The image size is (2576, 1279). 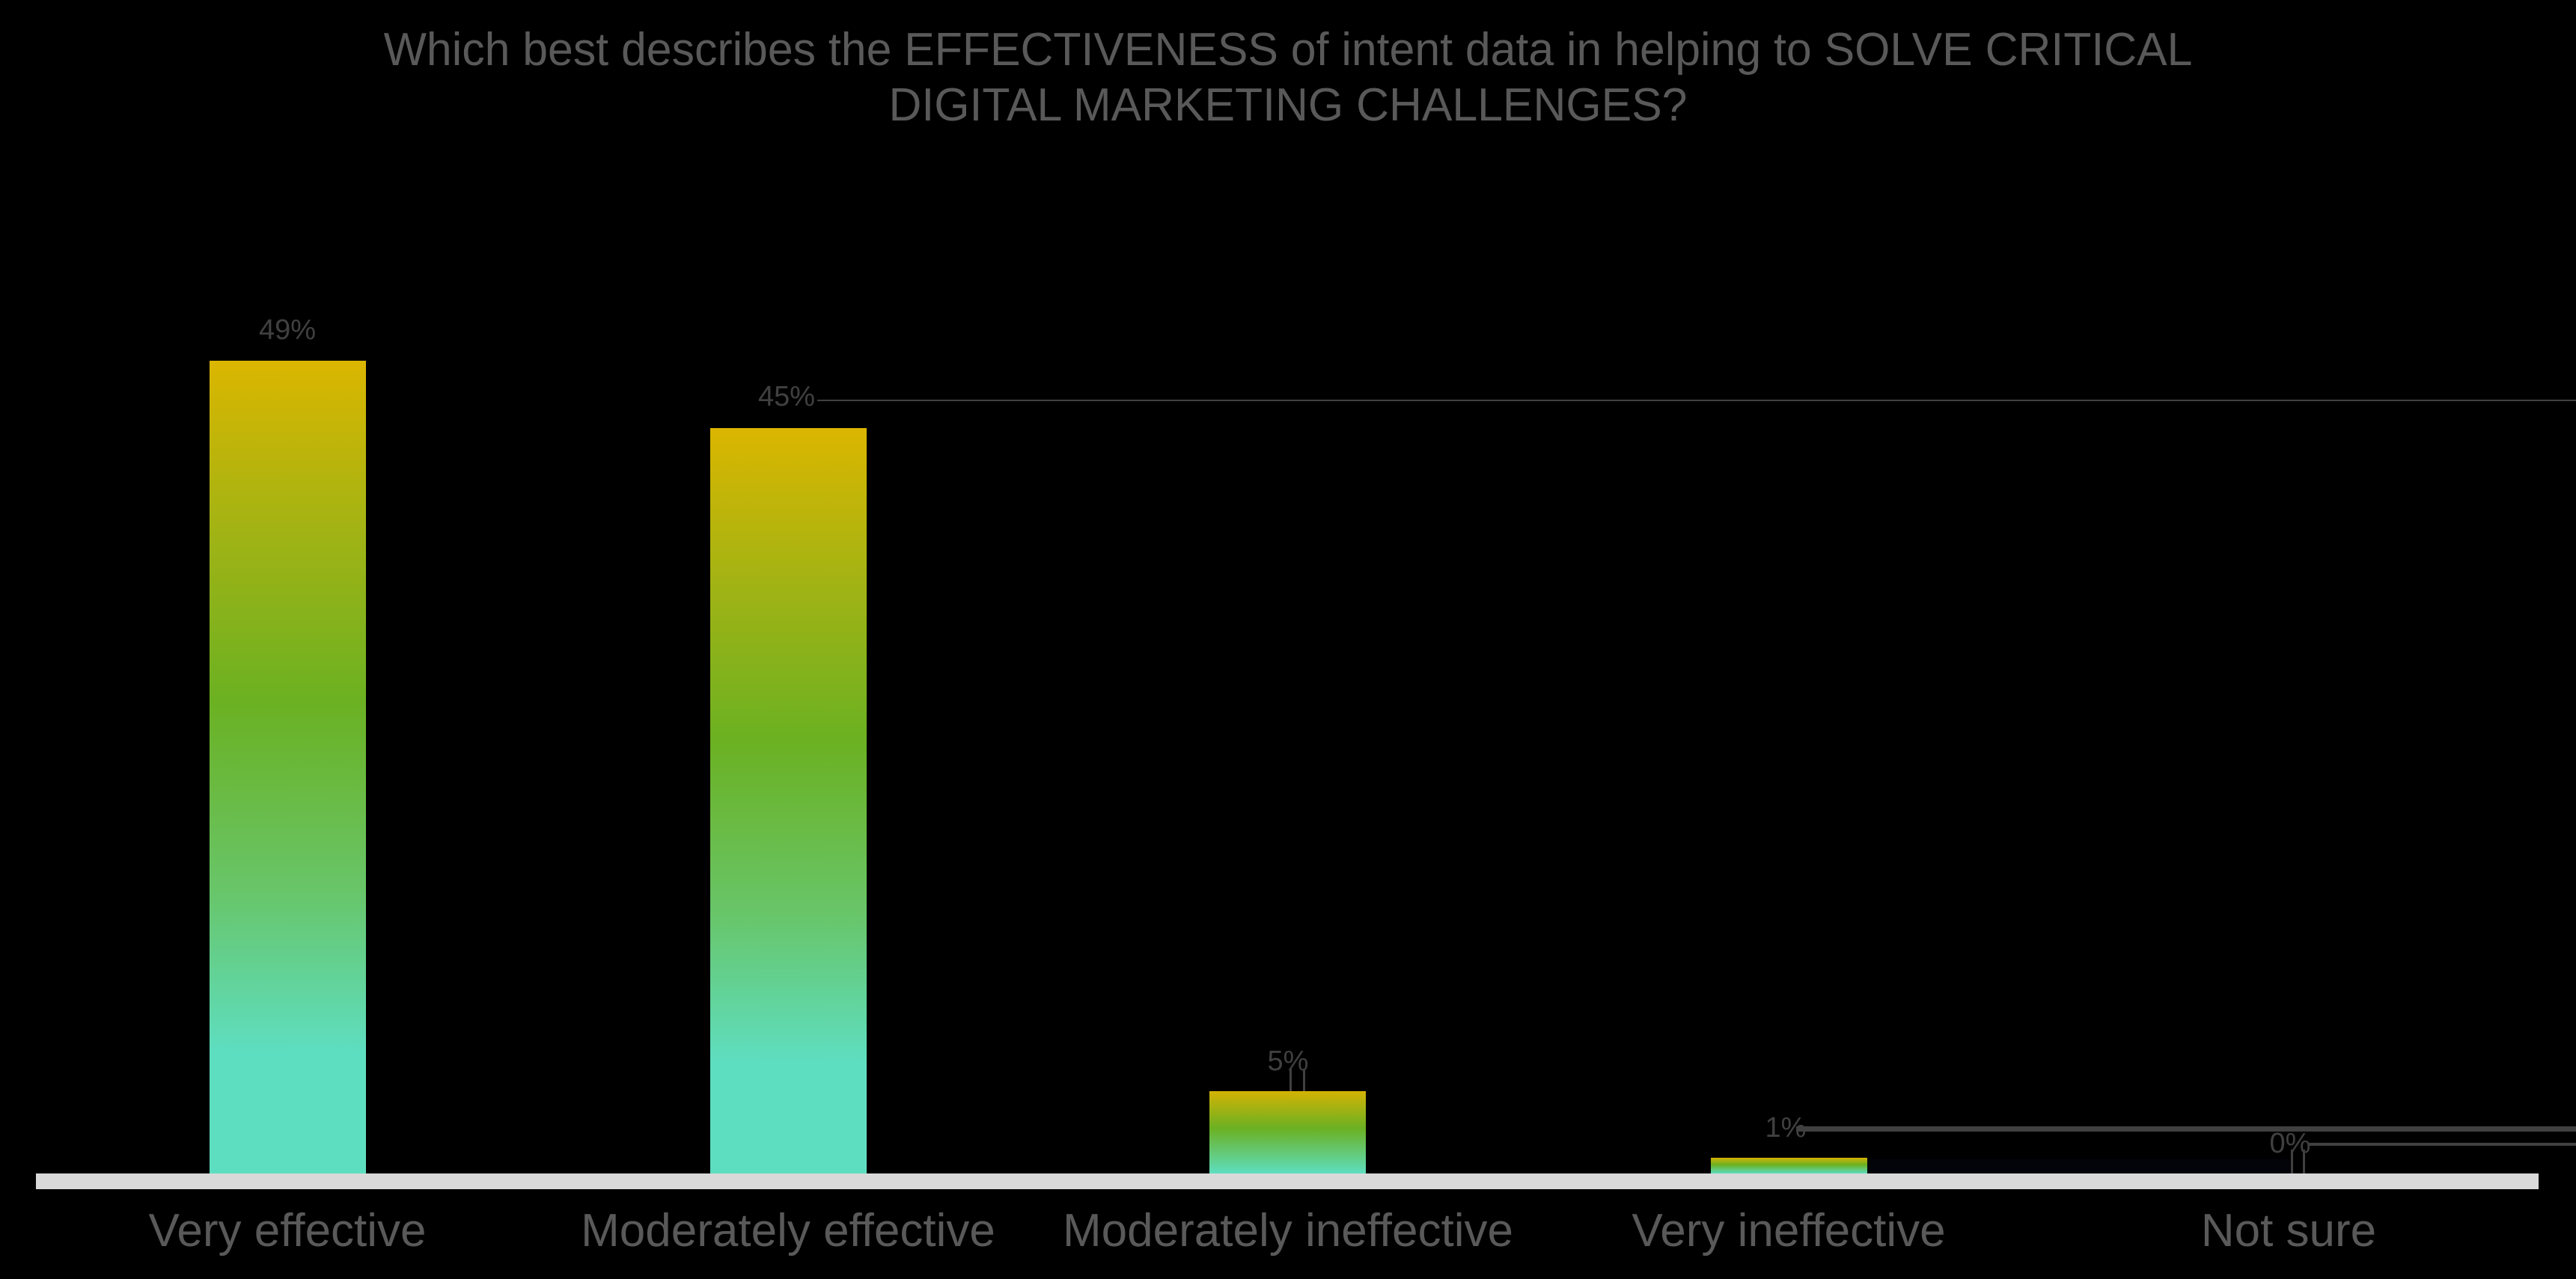 What do you see at coordinates (1789, 1231) in the screenshot?
I see `category-label-very-ineffective: Very ineffective` at bounding box center [1789, 1231].